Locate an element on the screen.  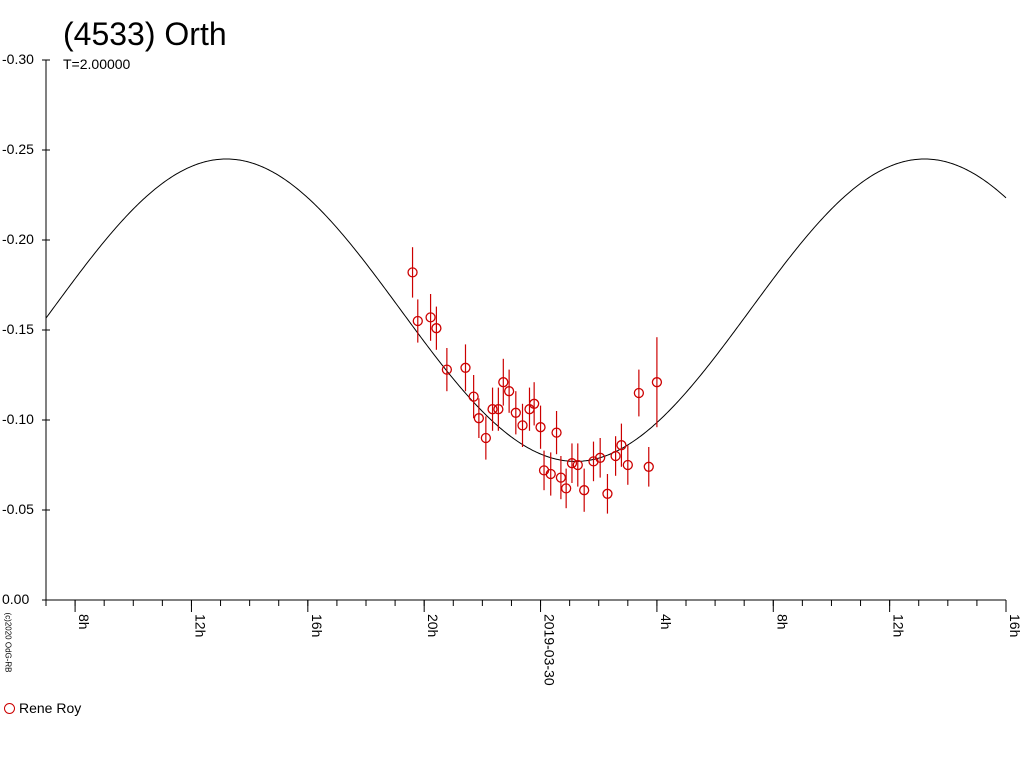
data-points-layer is located at coordinates (535, 380).